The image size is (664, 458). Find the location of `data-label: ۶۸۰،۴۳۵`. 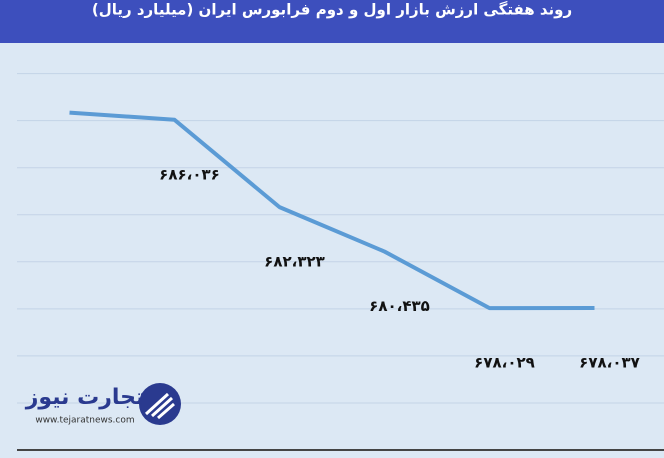

data-label: ۶۸۰،۴۳۵ is located at coordinates (399, 306).